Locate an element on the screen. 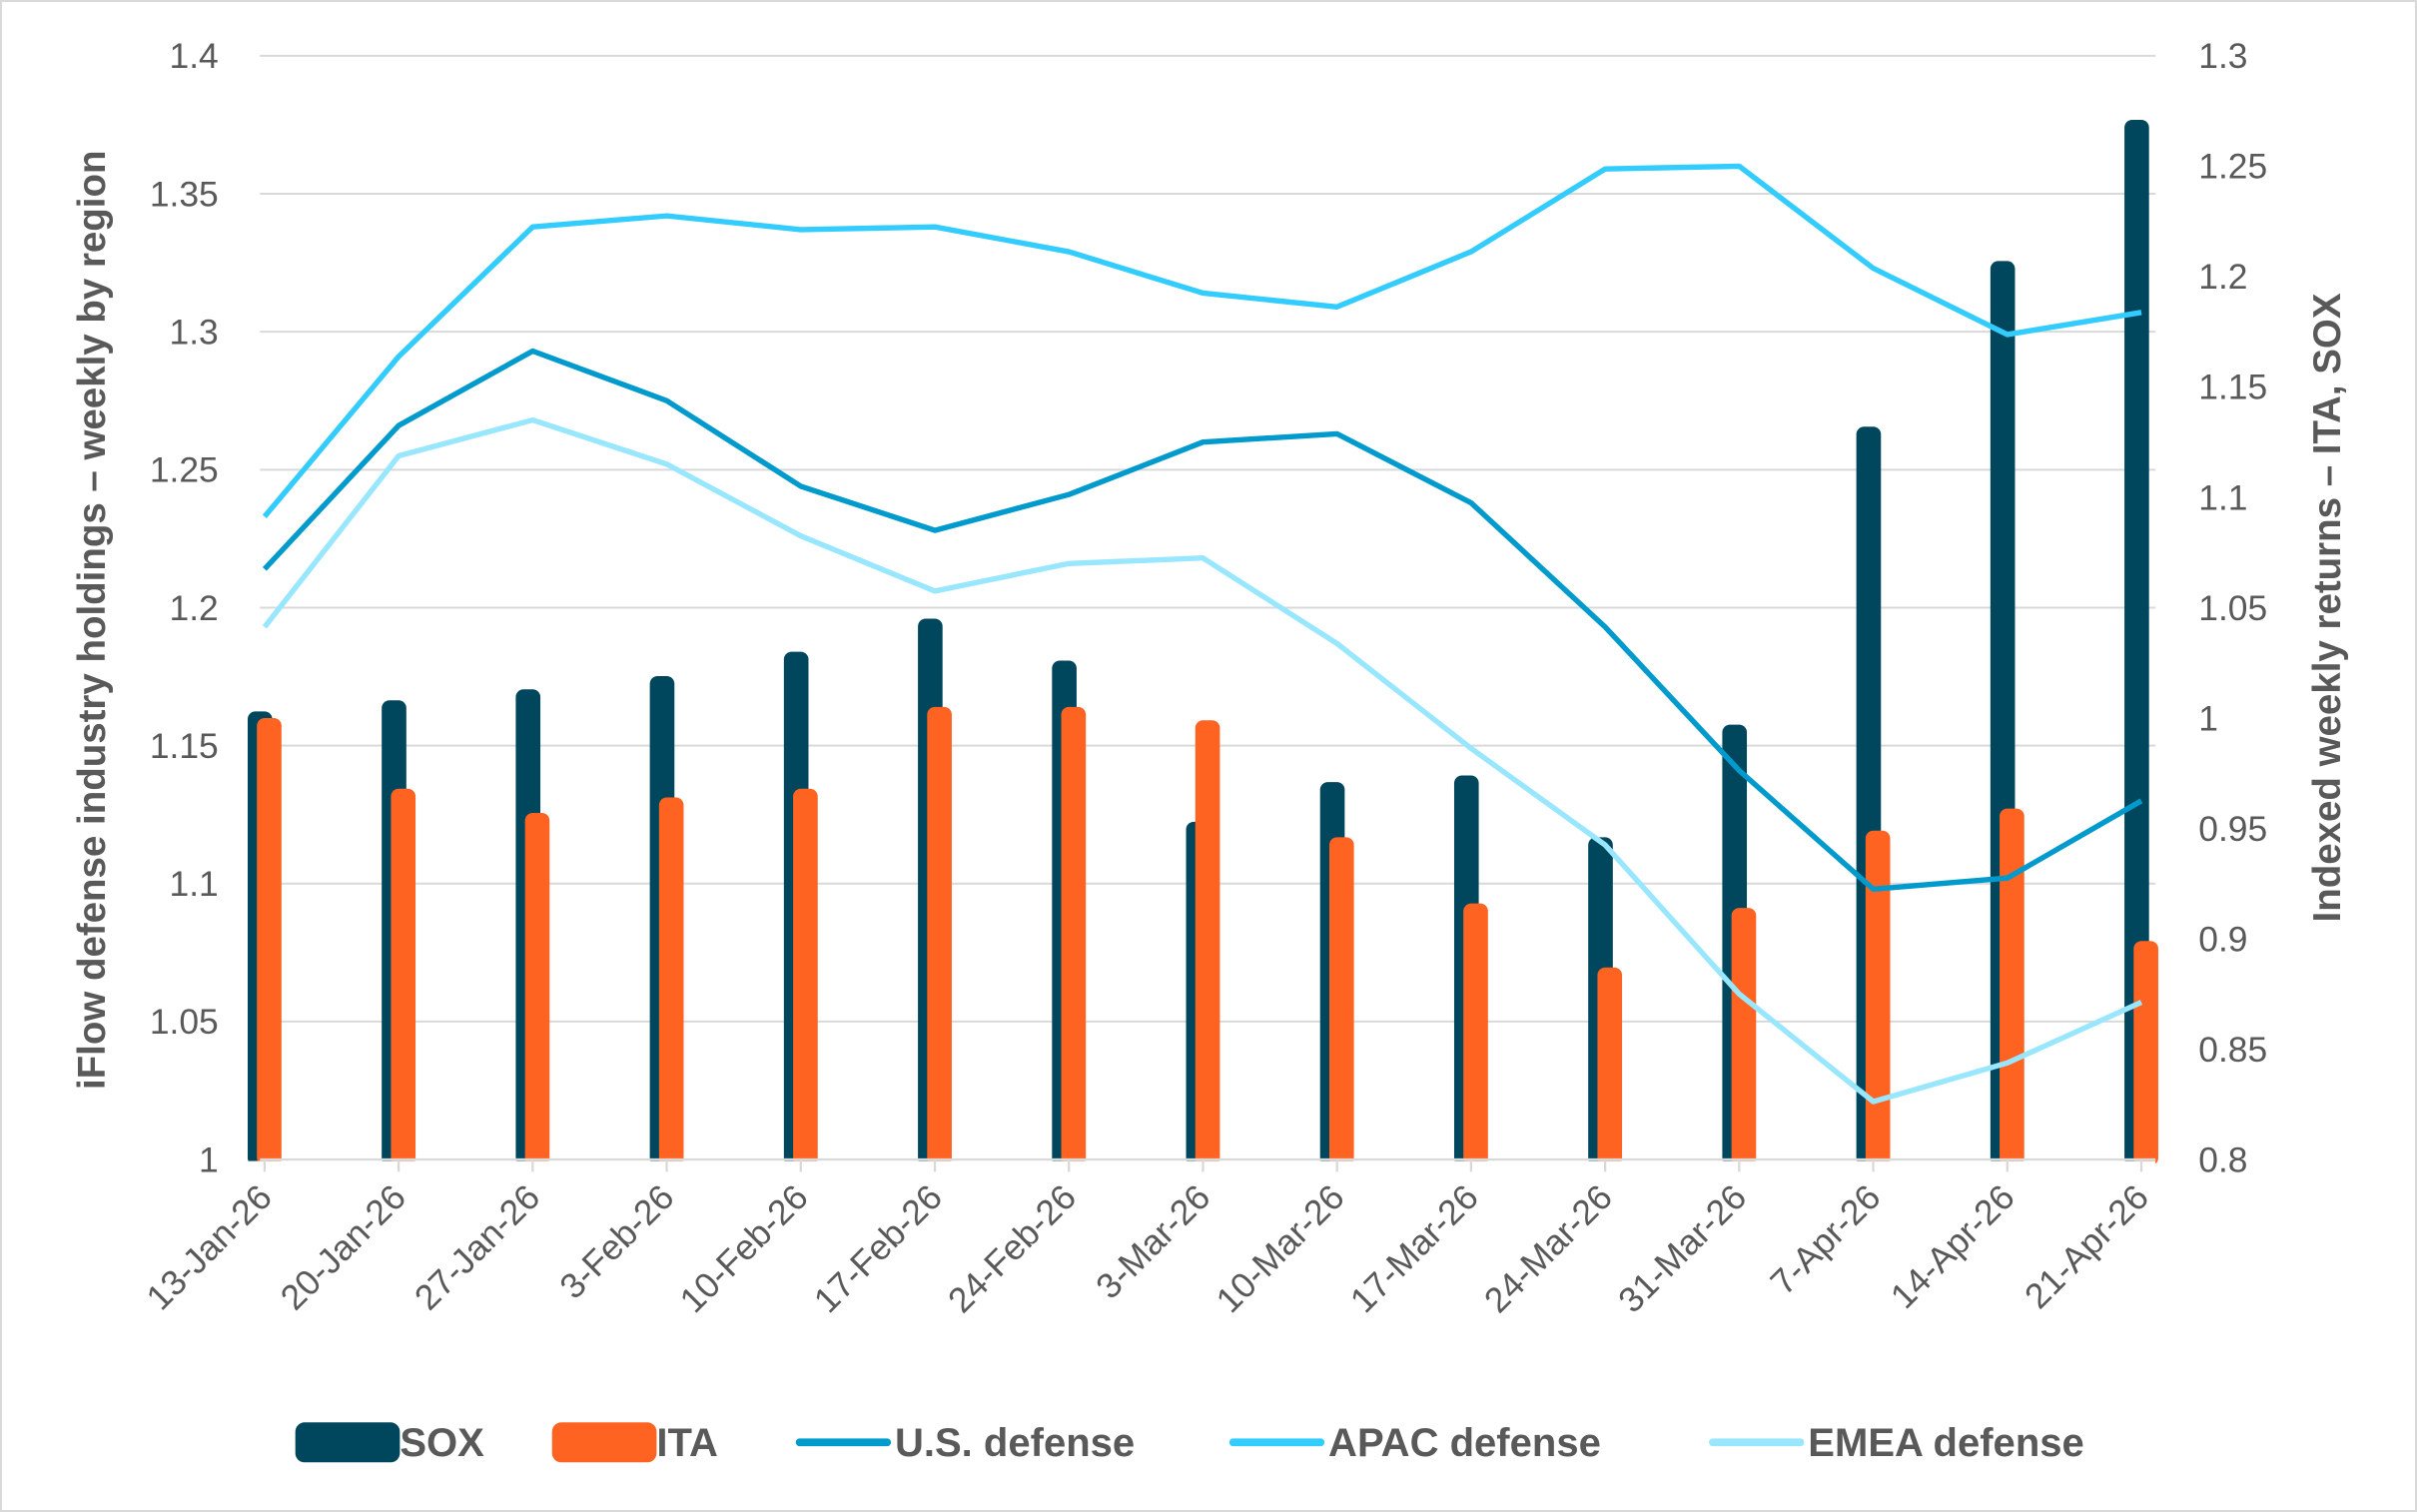 This screenshot has height=1512, width=2417. x-tick-label: 17-Feb-26 is located at coordinates (878, 1248).